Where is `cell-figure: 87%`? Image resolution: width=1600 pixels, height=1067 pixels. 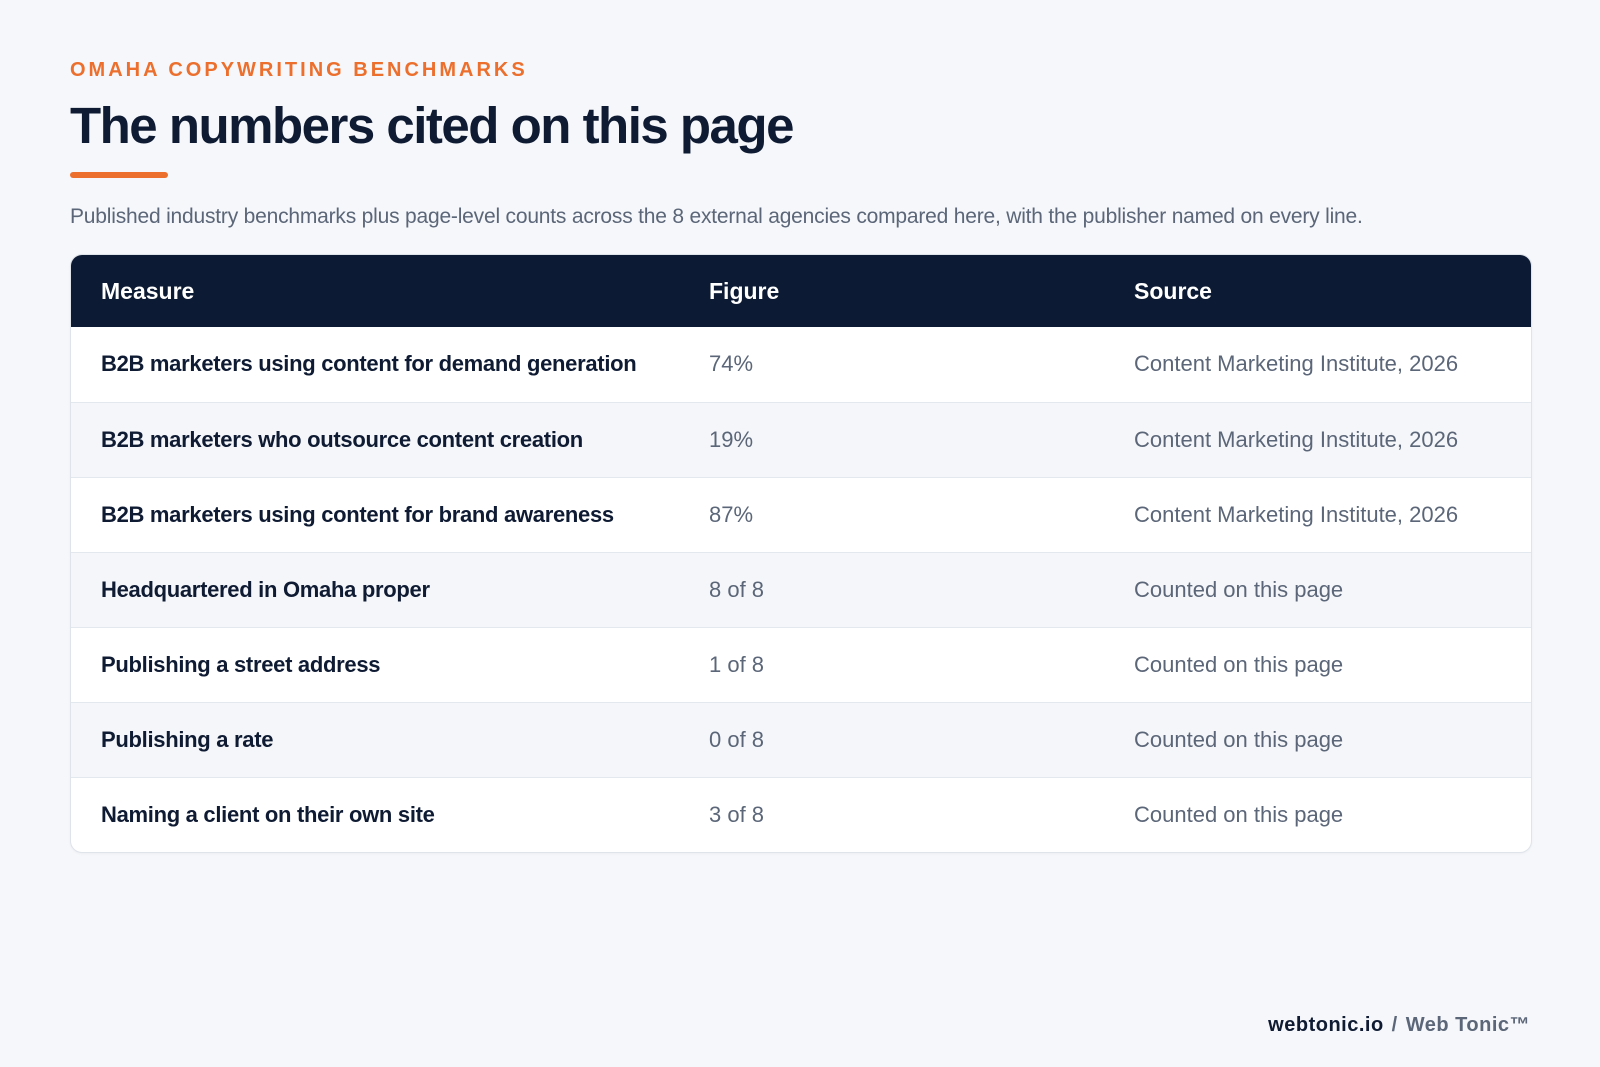 cell-figure: 87% is located at coordinates (731, 514).